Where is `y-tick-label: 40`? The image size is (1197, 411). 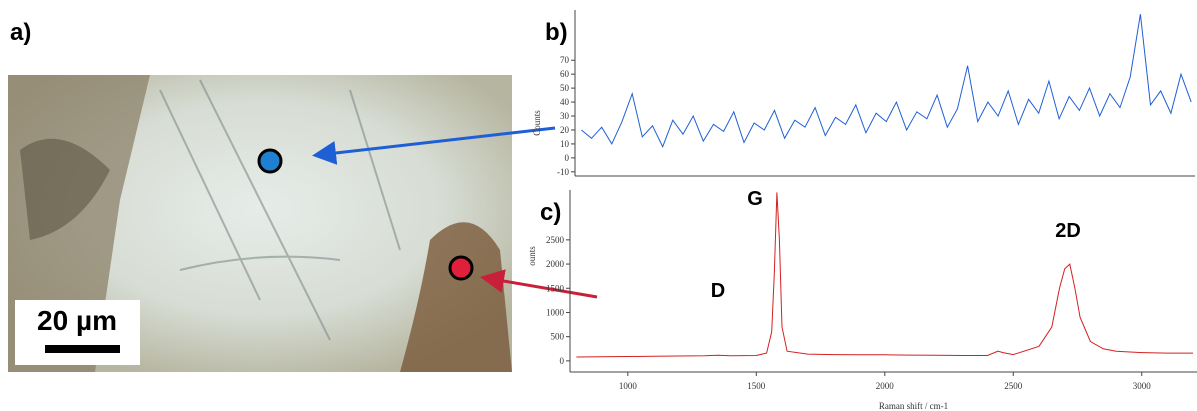 y-tick-label: 40 is located at coordinates (565, 102).